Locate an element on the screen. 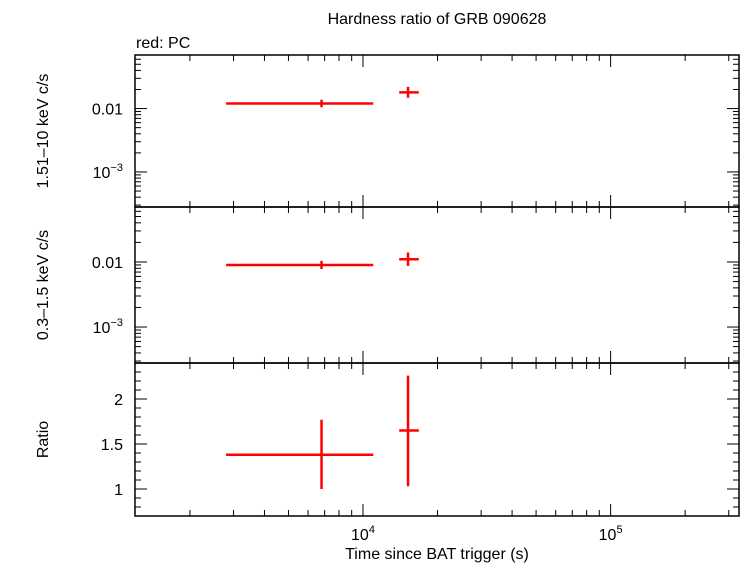 This screenshot has height=566, width=742. y-axis-label: 1.51–10 keV c/s is located at coordinates (43, 131).